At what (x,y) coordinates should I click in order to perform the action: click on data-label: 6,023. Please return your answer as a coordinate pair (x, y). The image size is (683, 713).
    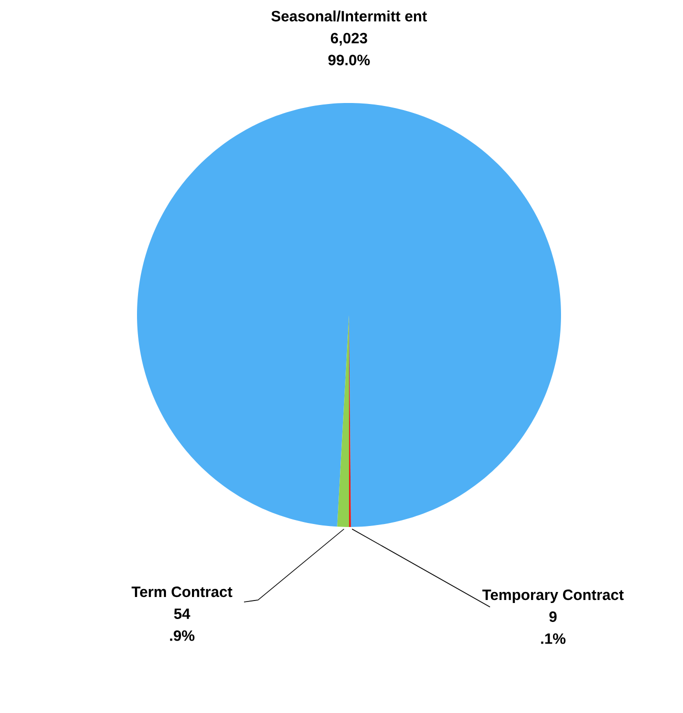
    Looking at the image, I should click on (349, 39).